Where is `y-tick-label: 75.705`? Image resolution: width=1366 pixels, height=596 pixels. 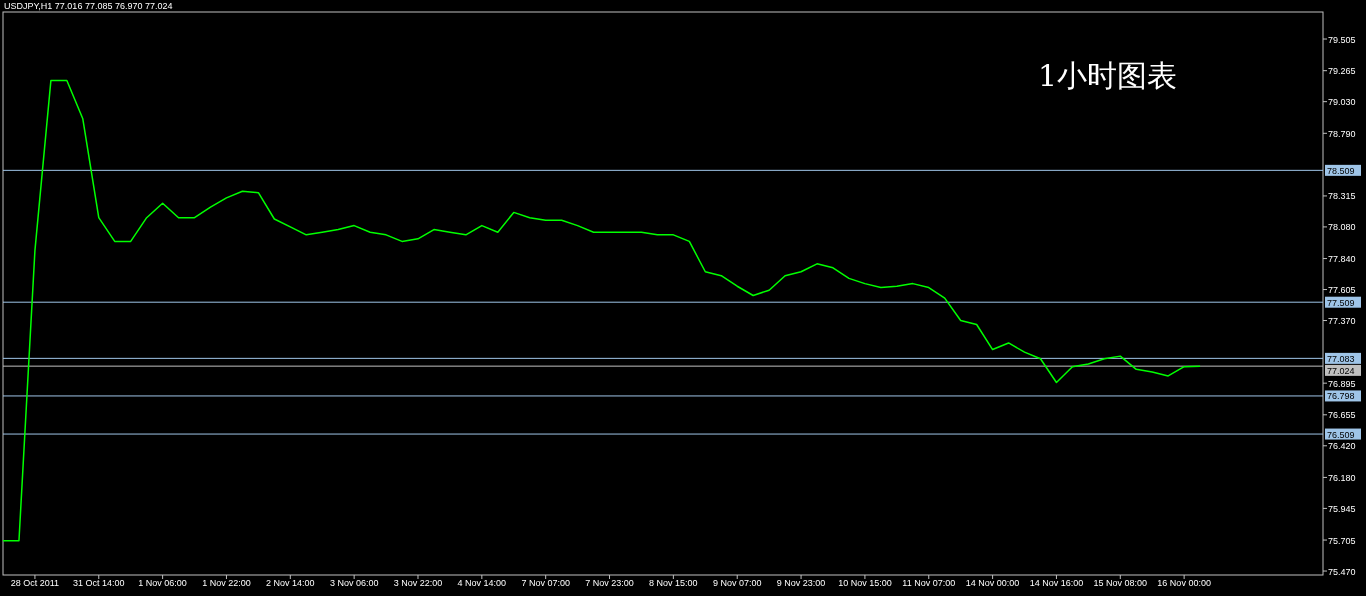 y-tick-label: 75.705 is located at coordinates (1342, 540).